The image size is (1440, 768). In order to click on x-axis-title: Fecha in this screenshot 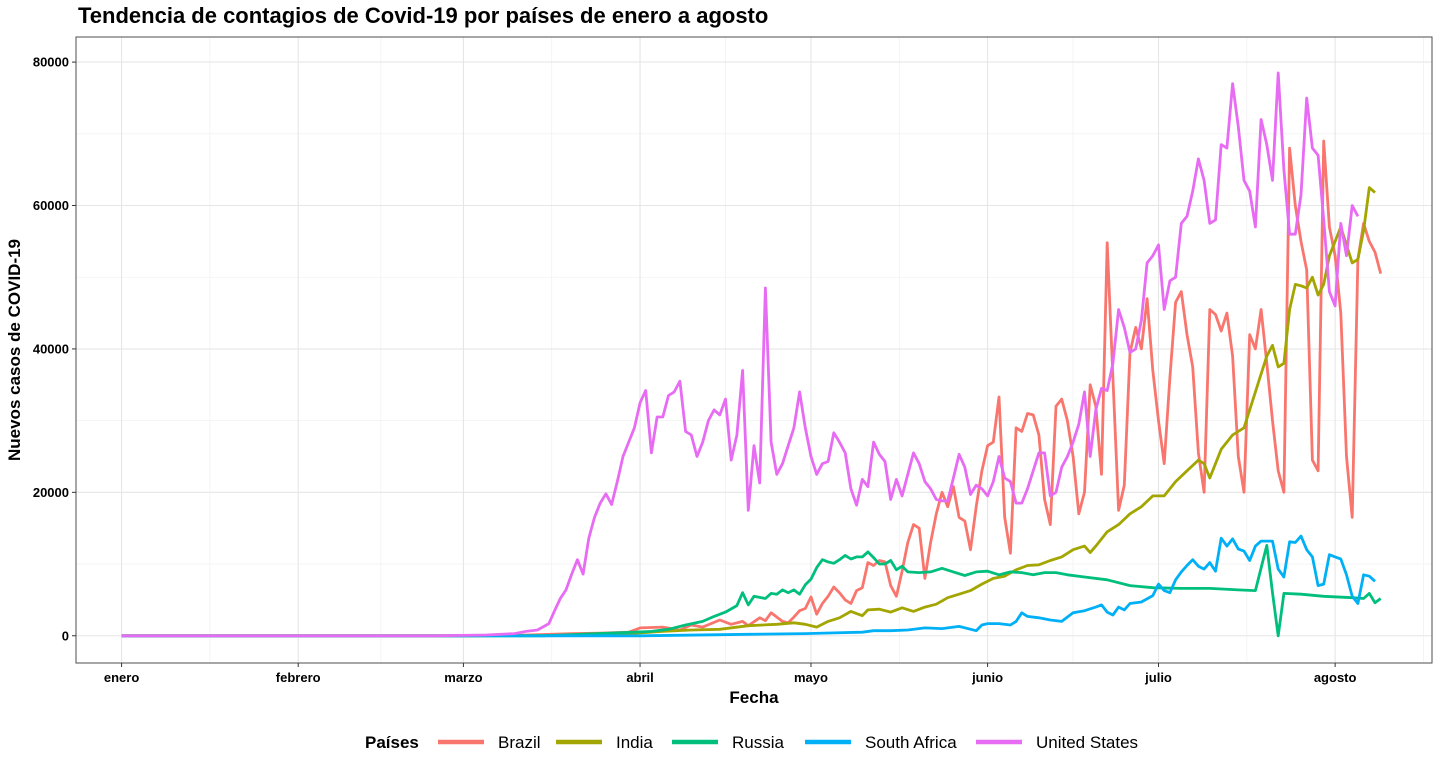, I will do `click(754, 697)`.